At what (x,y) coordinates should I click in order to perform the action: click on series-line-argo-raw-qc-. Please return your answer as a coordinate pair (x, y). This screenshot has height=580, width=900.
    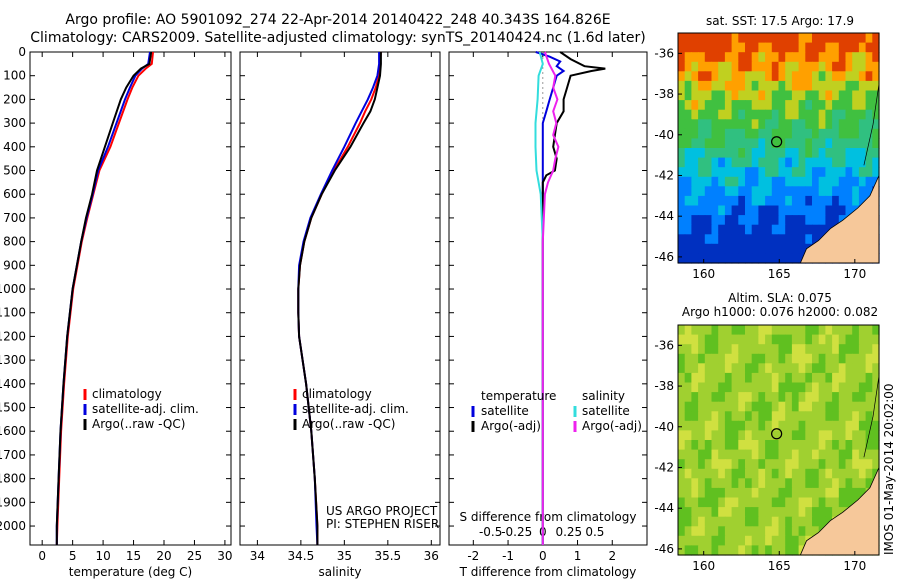
    Looking at the image, I should click on (104, 298).